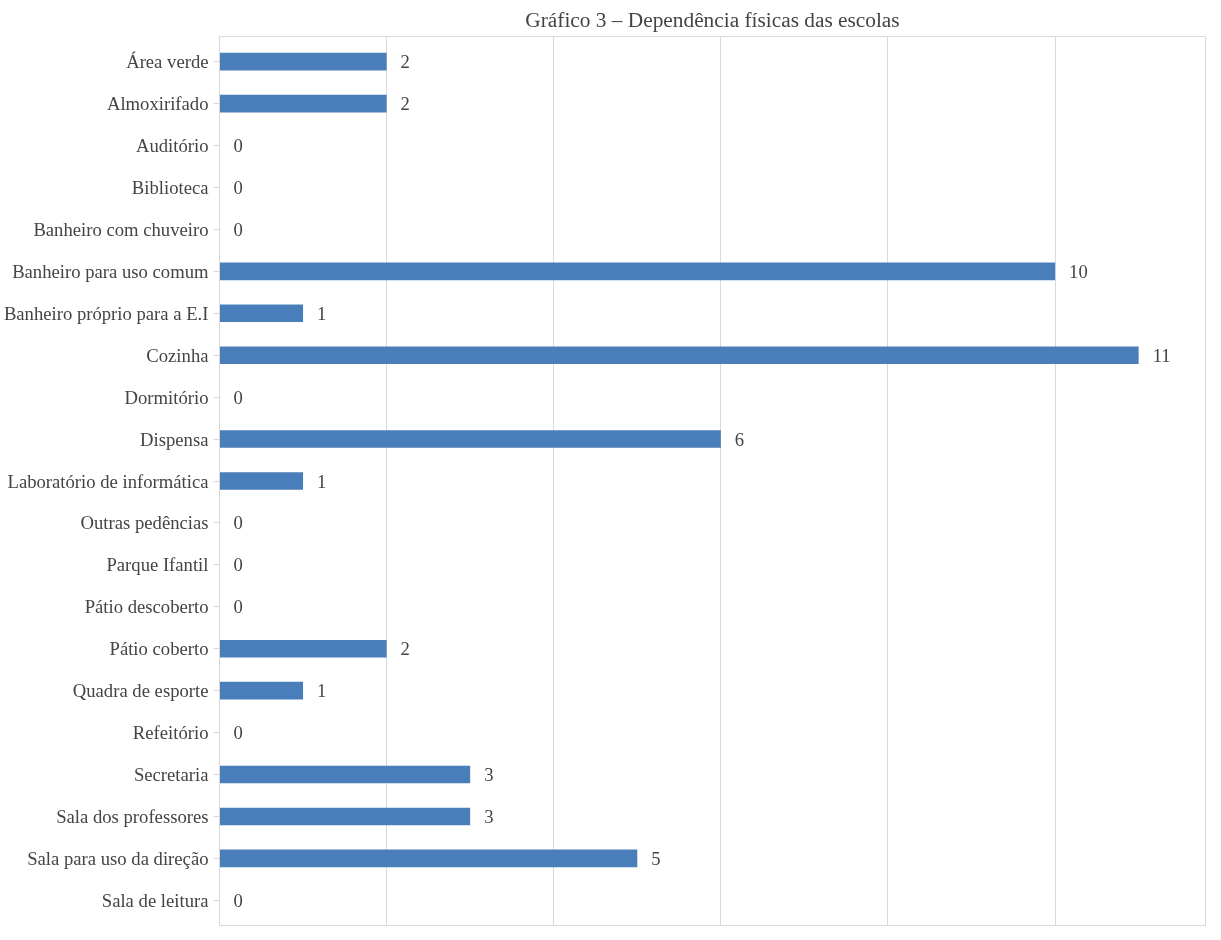  Describe the element at coordinates (167, 62) in the screenshot. I see `y-tick-label: Área verde` at that location.